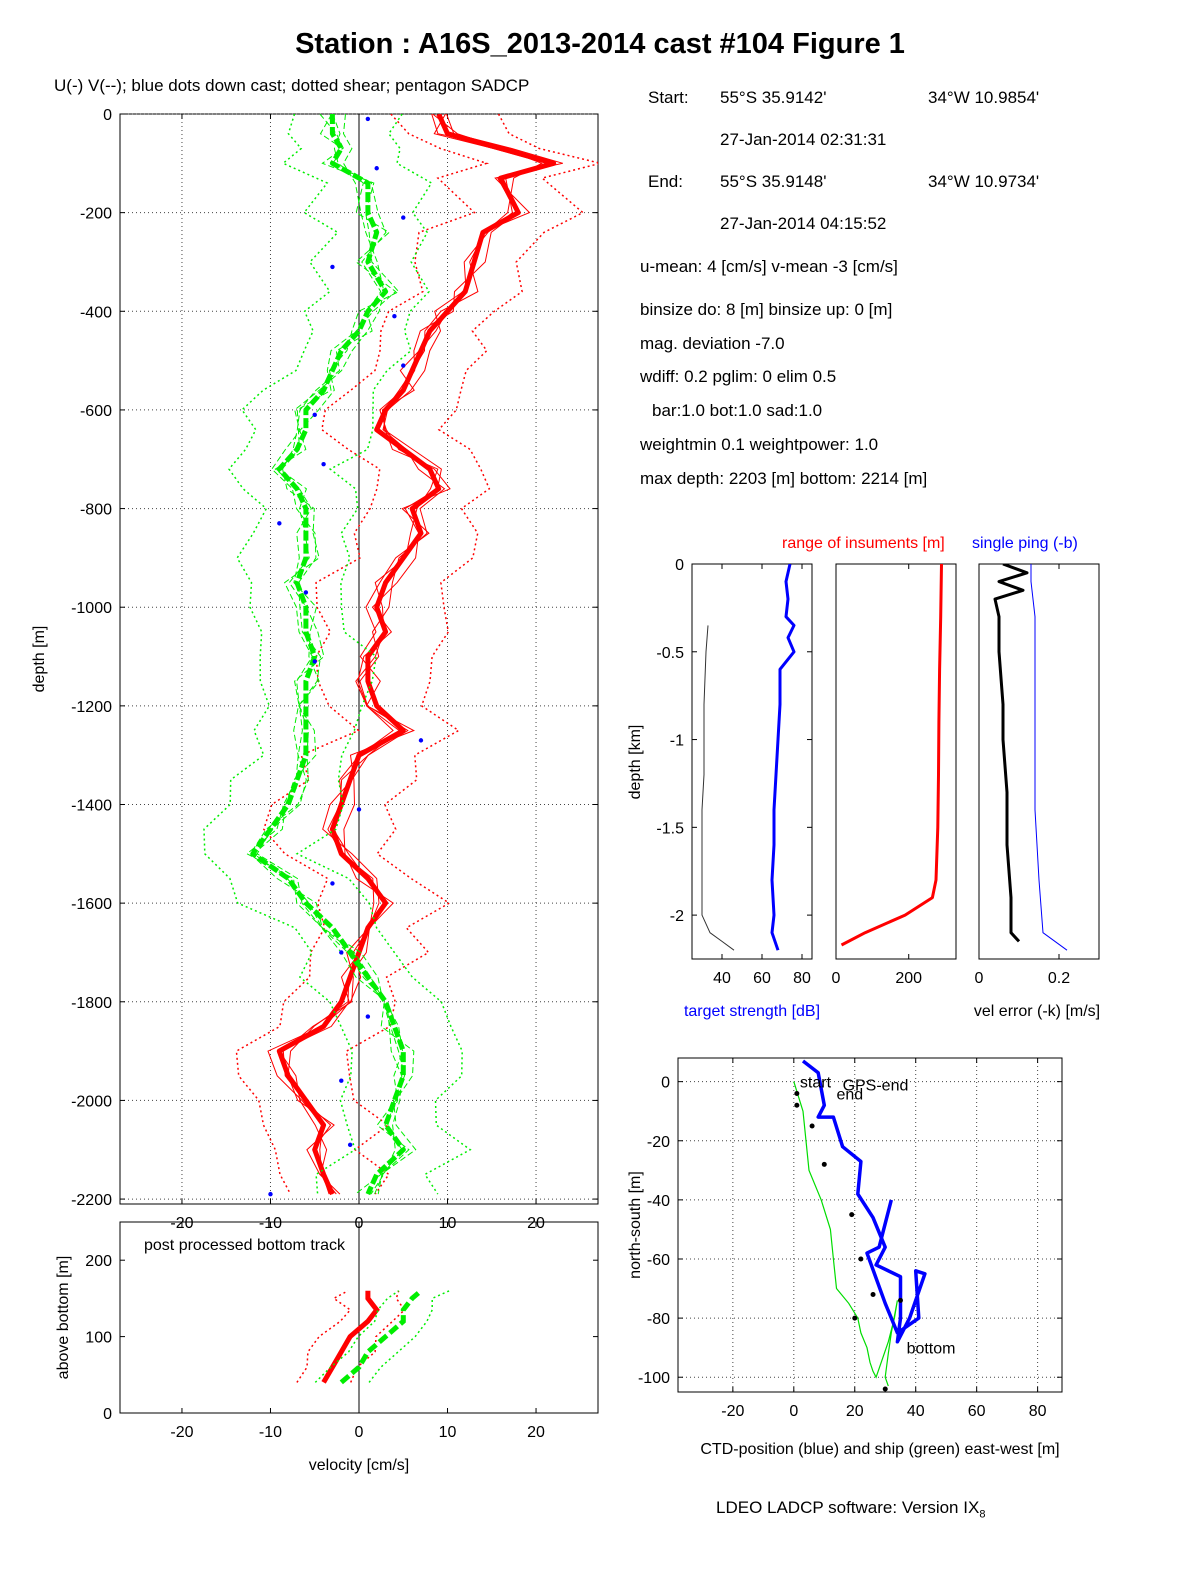 The width and height of the screenshot is (1200, 1576). What do you see at coordinates (784, 478) in the screenshot?
I see `depth-info: max depth: 2203 [m] bottom: 2214 [m]` at bounding box center [784, 478].